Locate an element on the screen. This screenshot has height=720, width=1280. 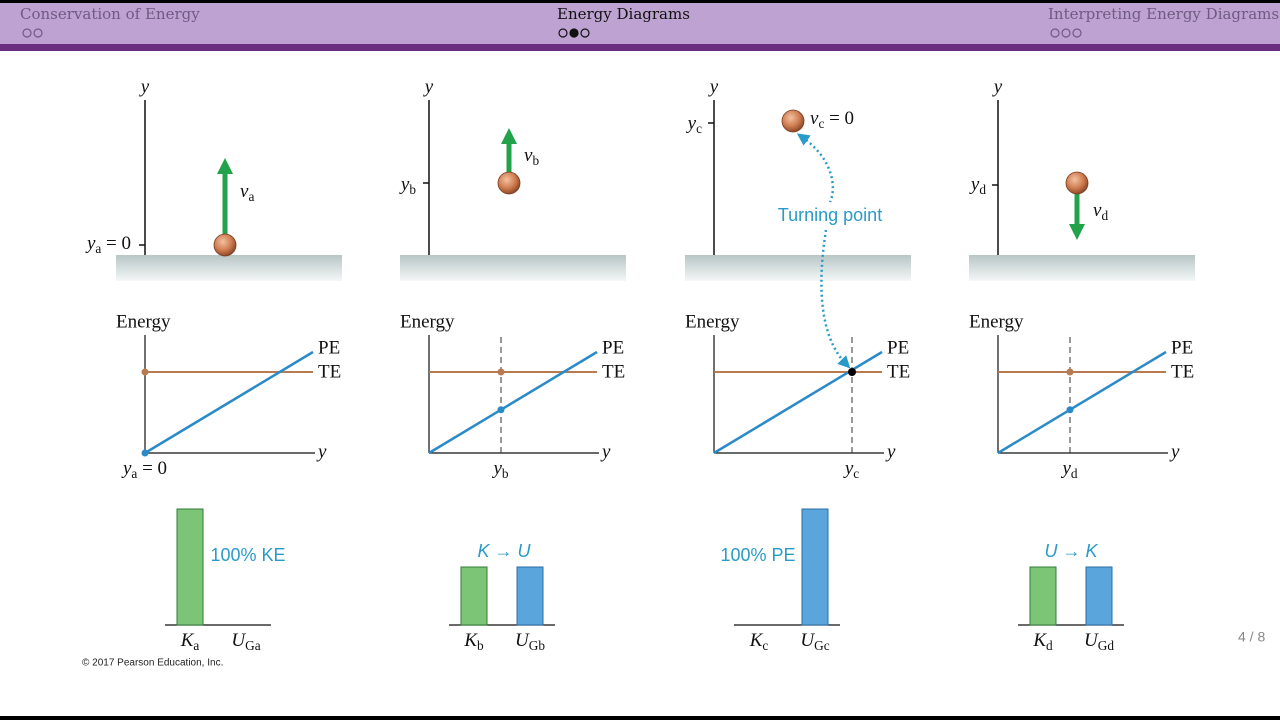
copyright: © 2017 Pearson Education, Inc. is located at coordinates (152, 663).